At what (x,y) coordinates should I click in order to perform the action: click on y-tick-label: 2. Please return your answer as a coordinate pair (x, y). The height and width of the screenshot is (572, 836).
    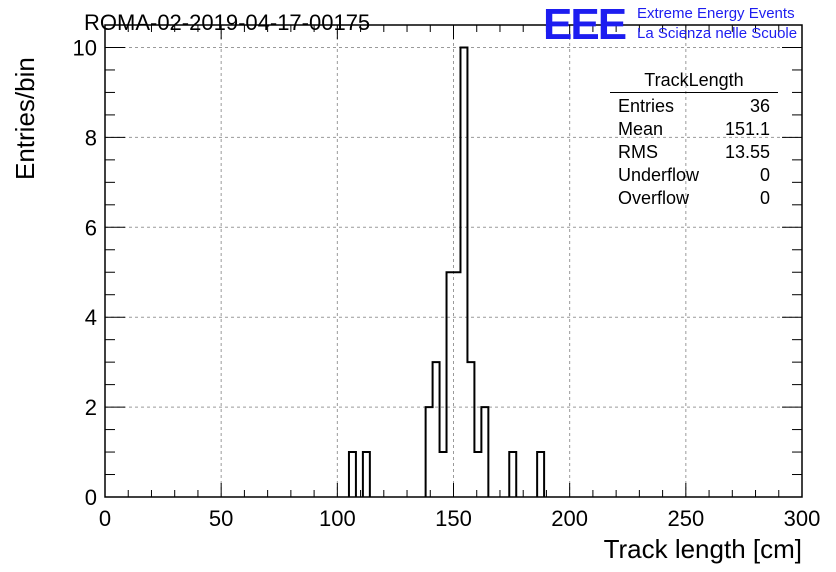
    Looking at the image, I should click on (91, 407).